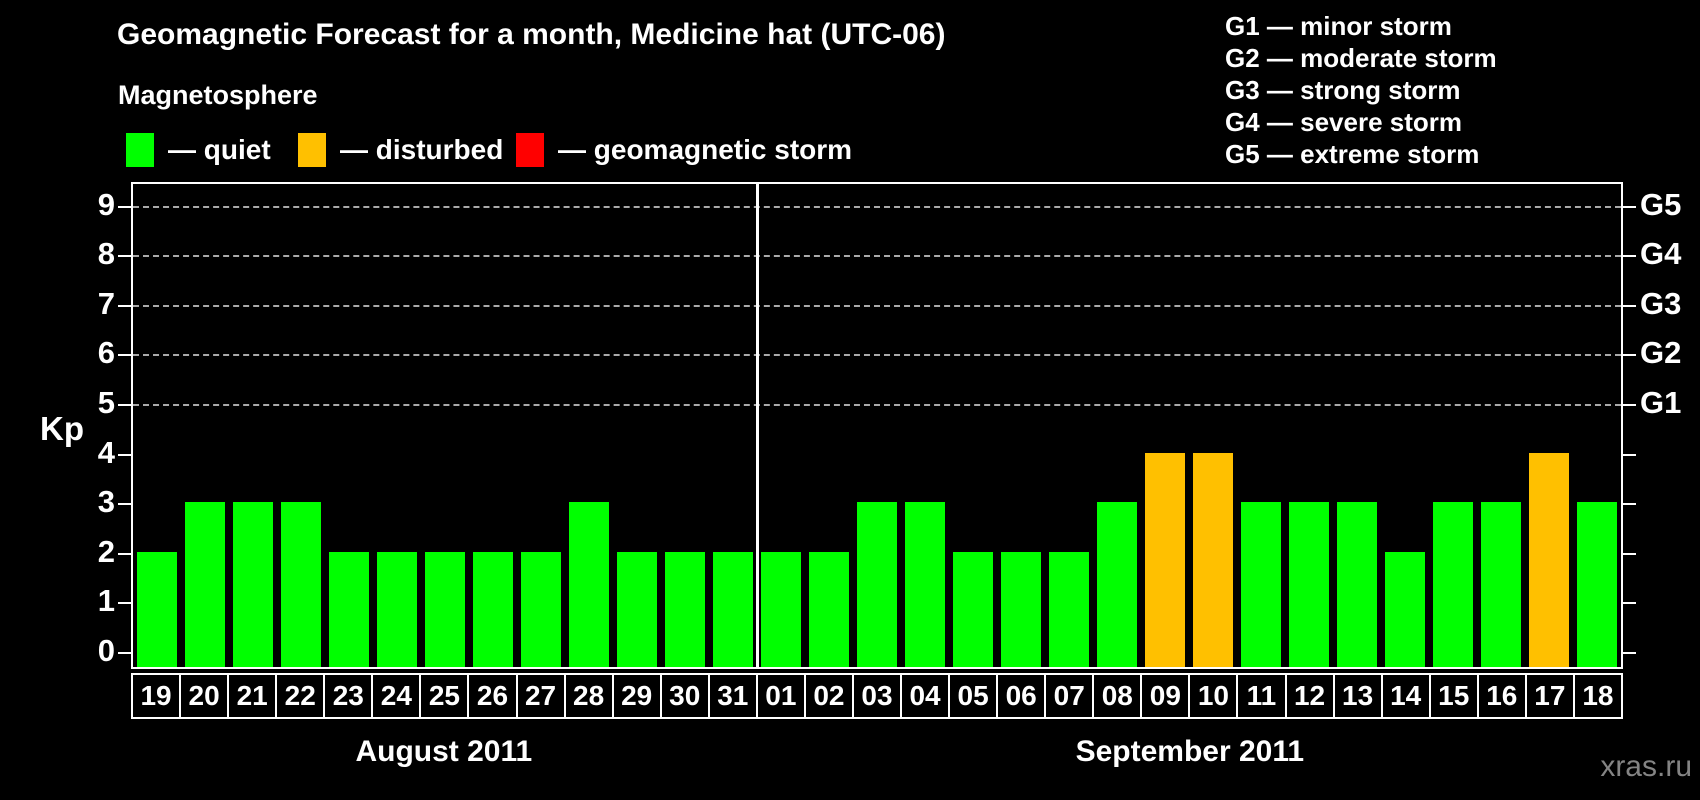 The height and width of the screenshot is (800, 1700). Describe the element at coordinates (1661, 353) in the screenshot. I see `right-tick-label-G2: G2` at that location.